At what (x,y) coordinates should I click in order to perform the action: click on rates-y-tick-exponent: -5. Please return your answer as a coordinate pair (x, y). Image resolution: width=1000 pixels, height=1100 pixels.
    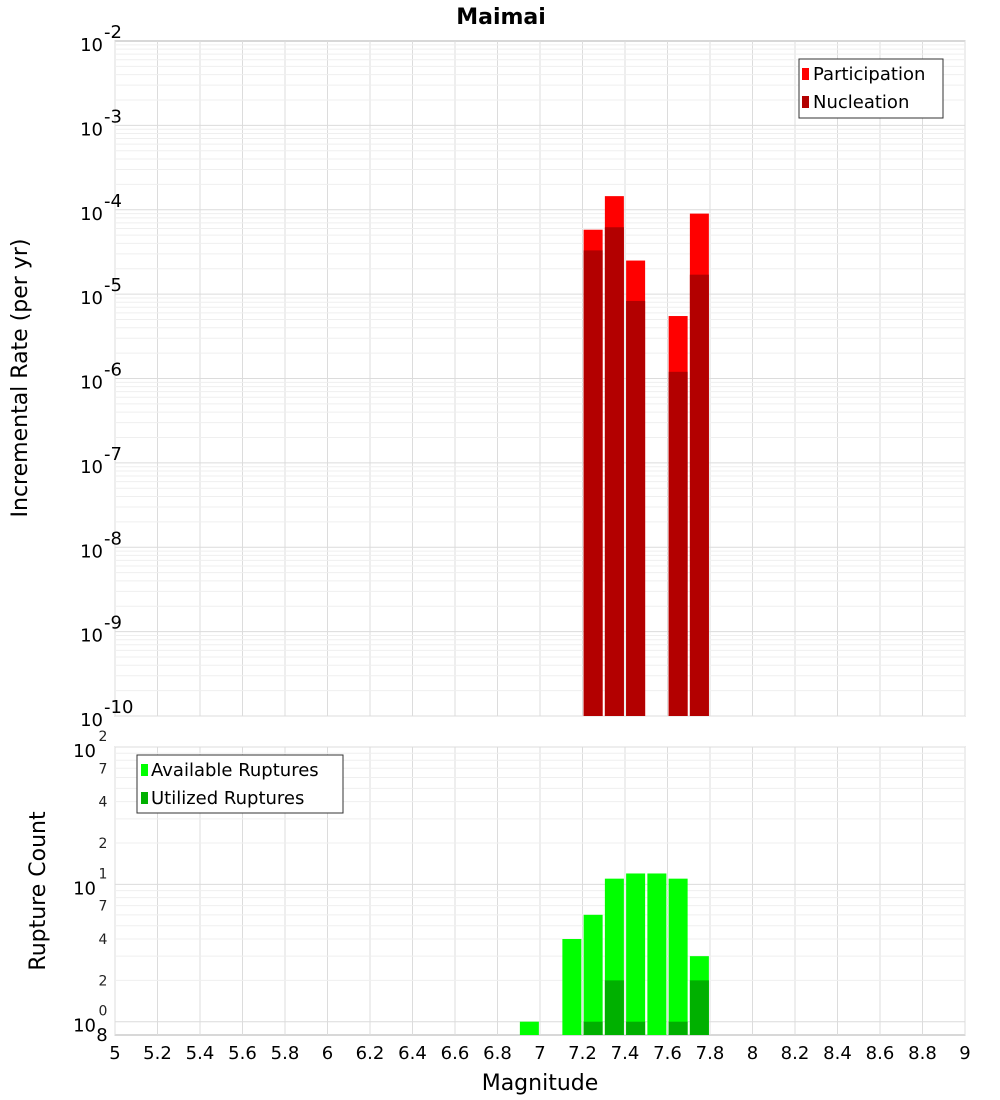
    Looking at the image, I should click on (113, 285).